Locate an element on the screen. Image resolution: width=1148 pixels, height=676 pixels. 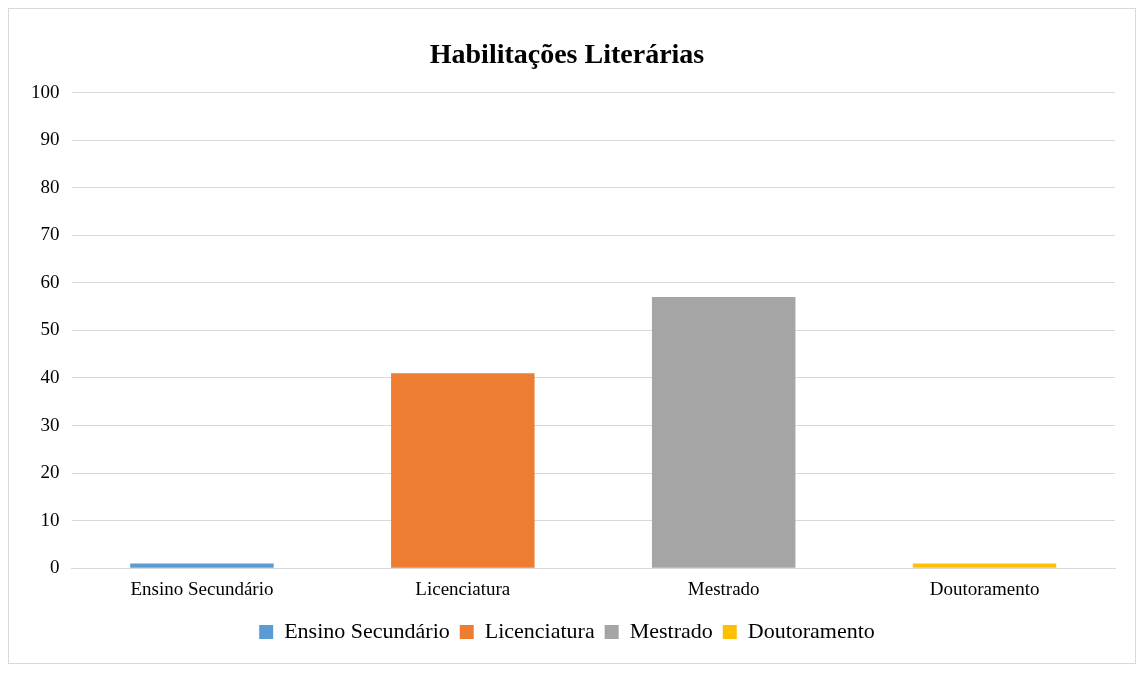
x-tick-label: Ensino Secundário is located at coordinates (202, 588).